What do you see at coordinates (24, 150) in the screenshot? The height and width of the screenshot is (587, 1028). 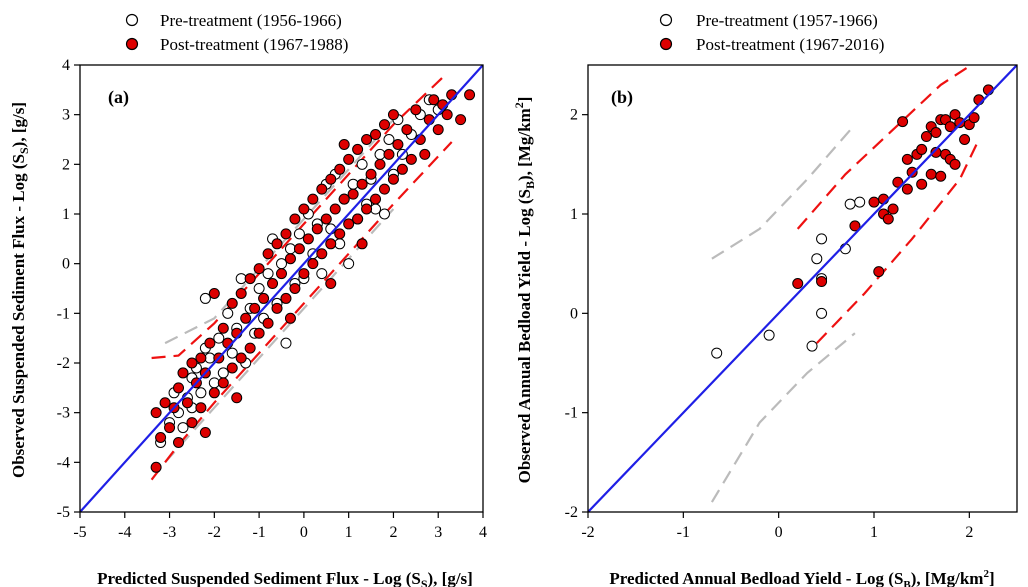 I see `y-axis-title-a-sub: S` at bounding box center [24, 150].